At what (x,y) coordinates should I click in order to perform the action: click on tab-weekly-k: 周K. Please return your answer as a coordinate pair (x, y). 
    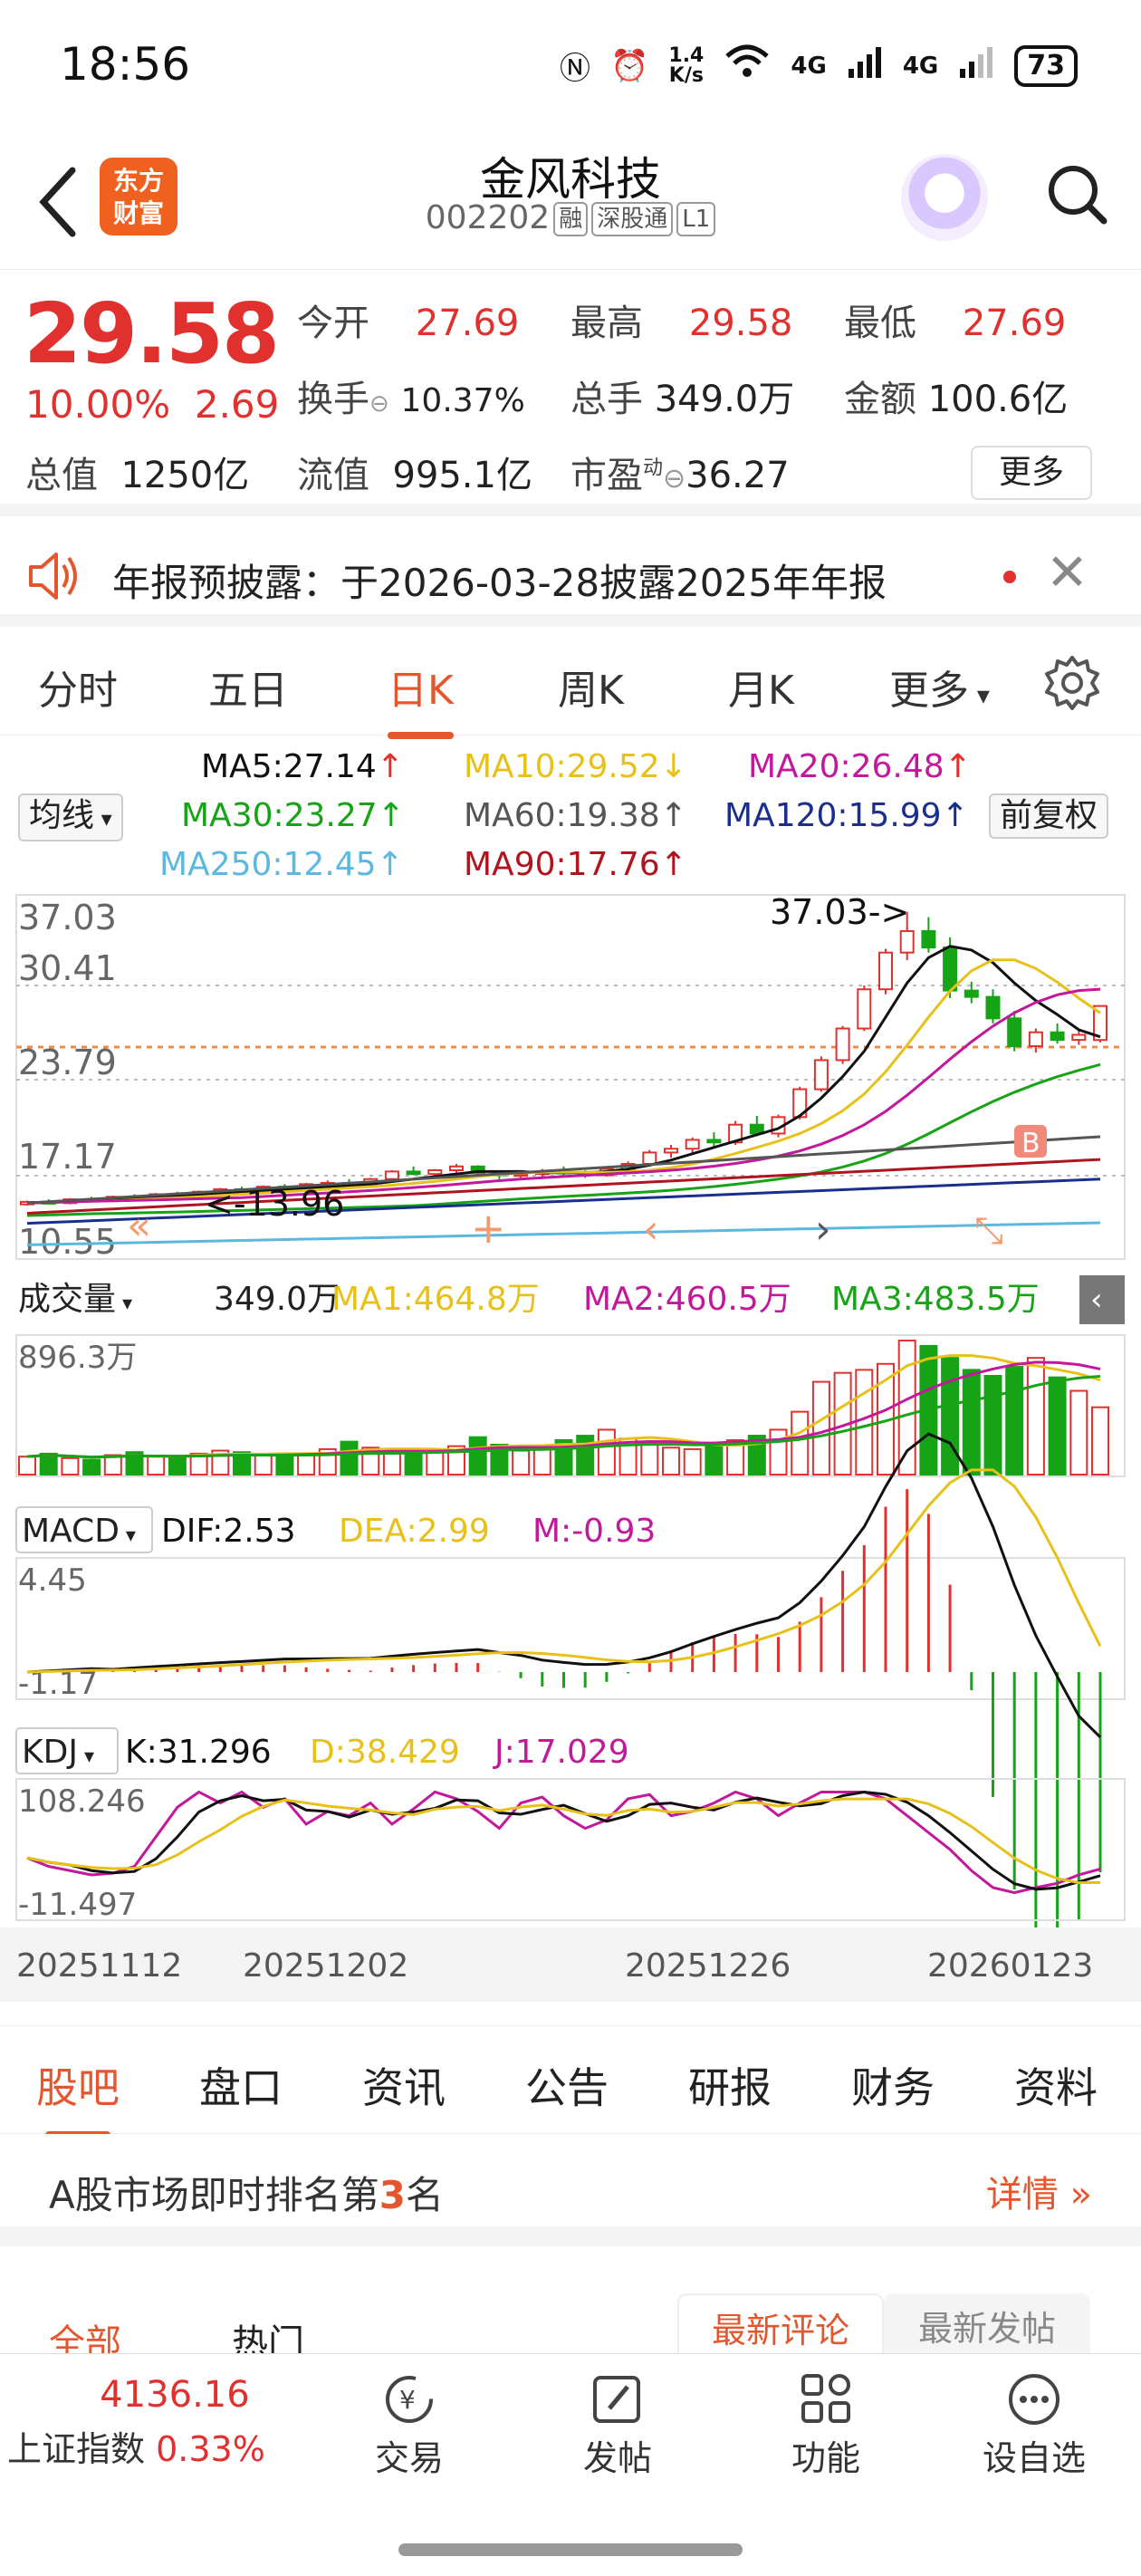
    Looking at the image, I should click on (591, 691).